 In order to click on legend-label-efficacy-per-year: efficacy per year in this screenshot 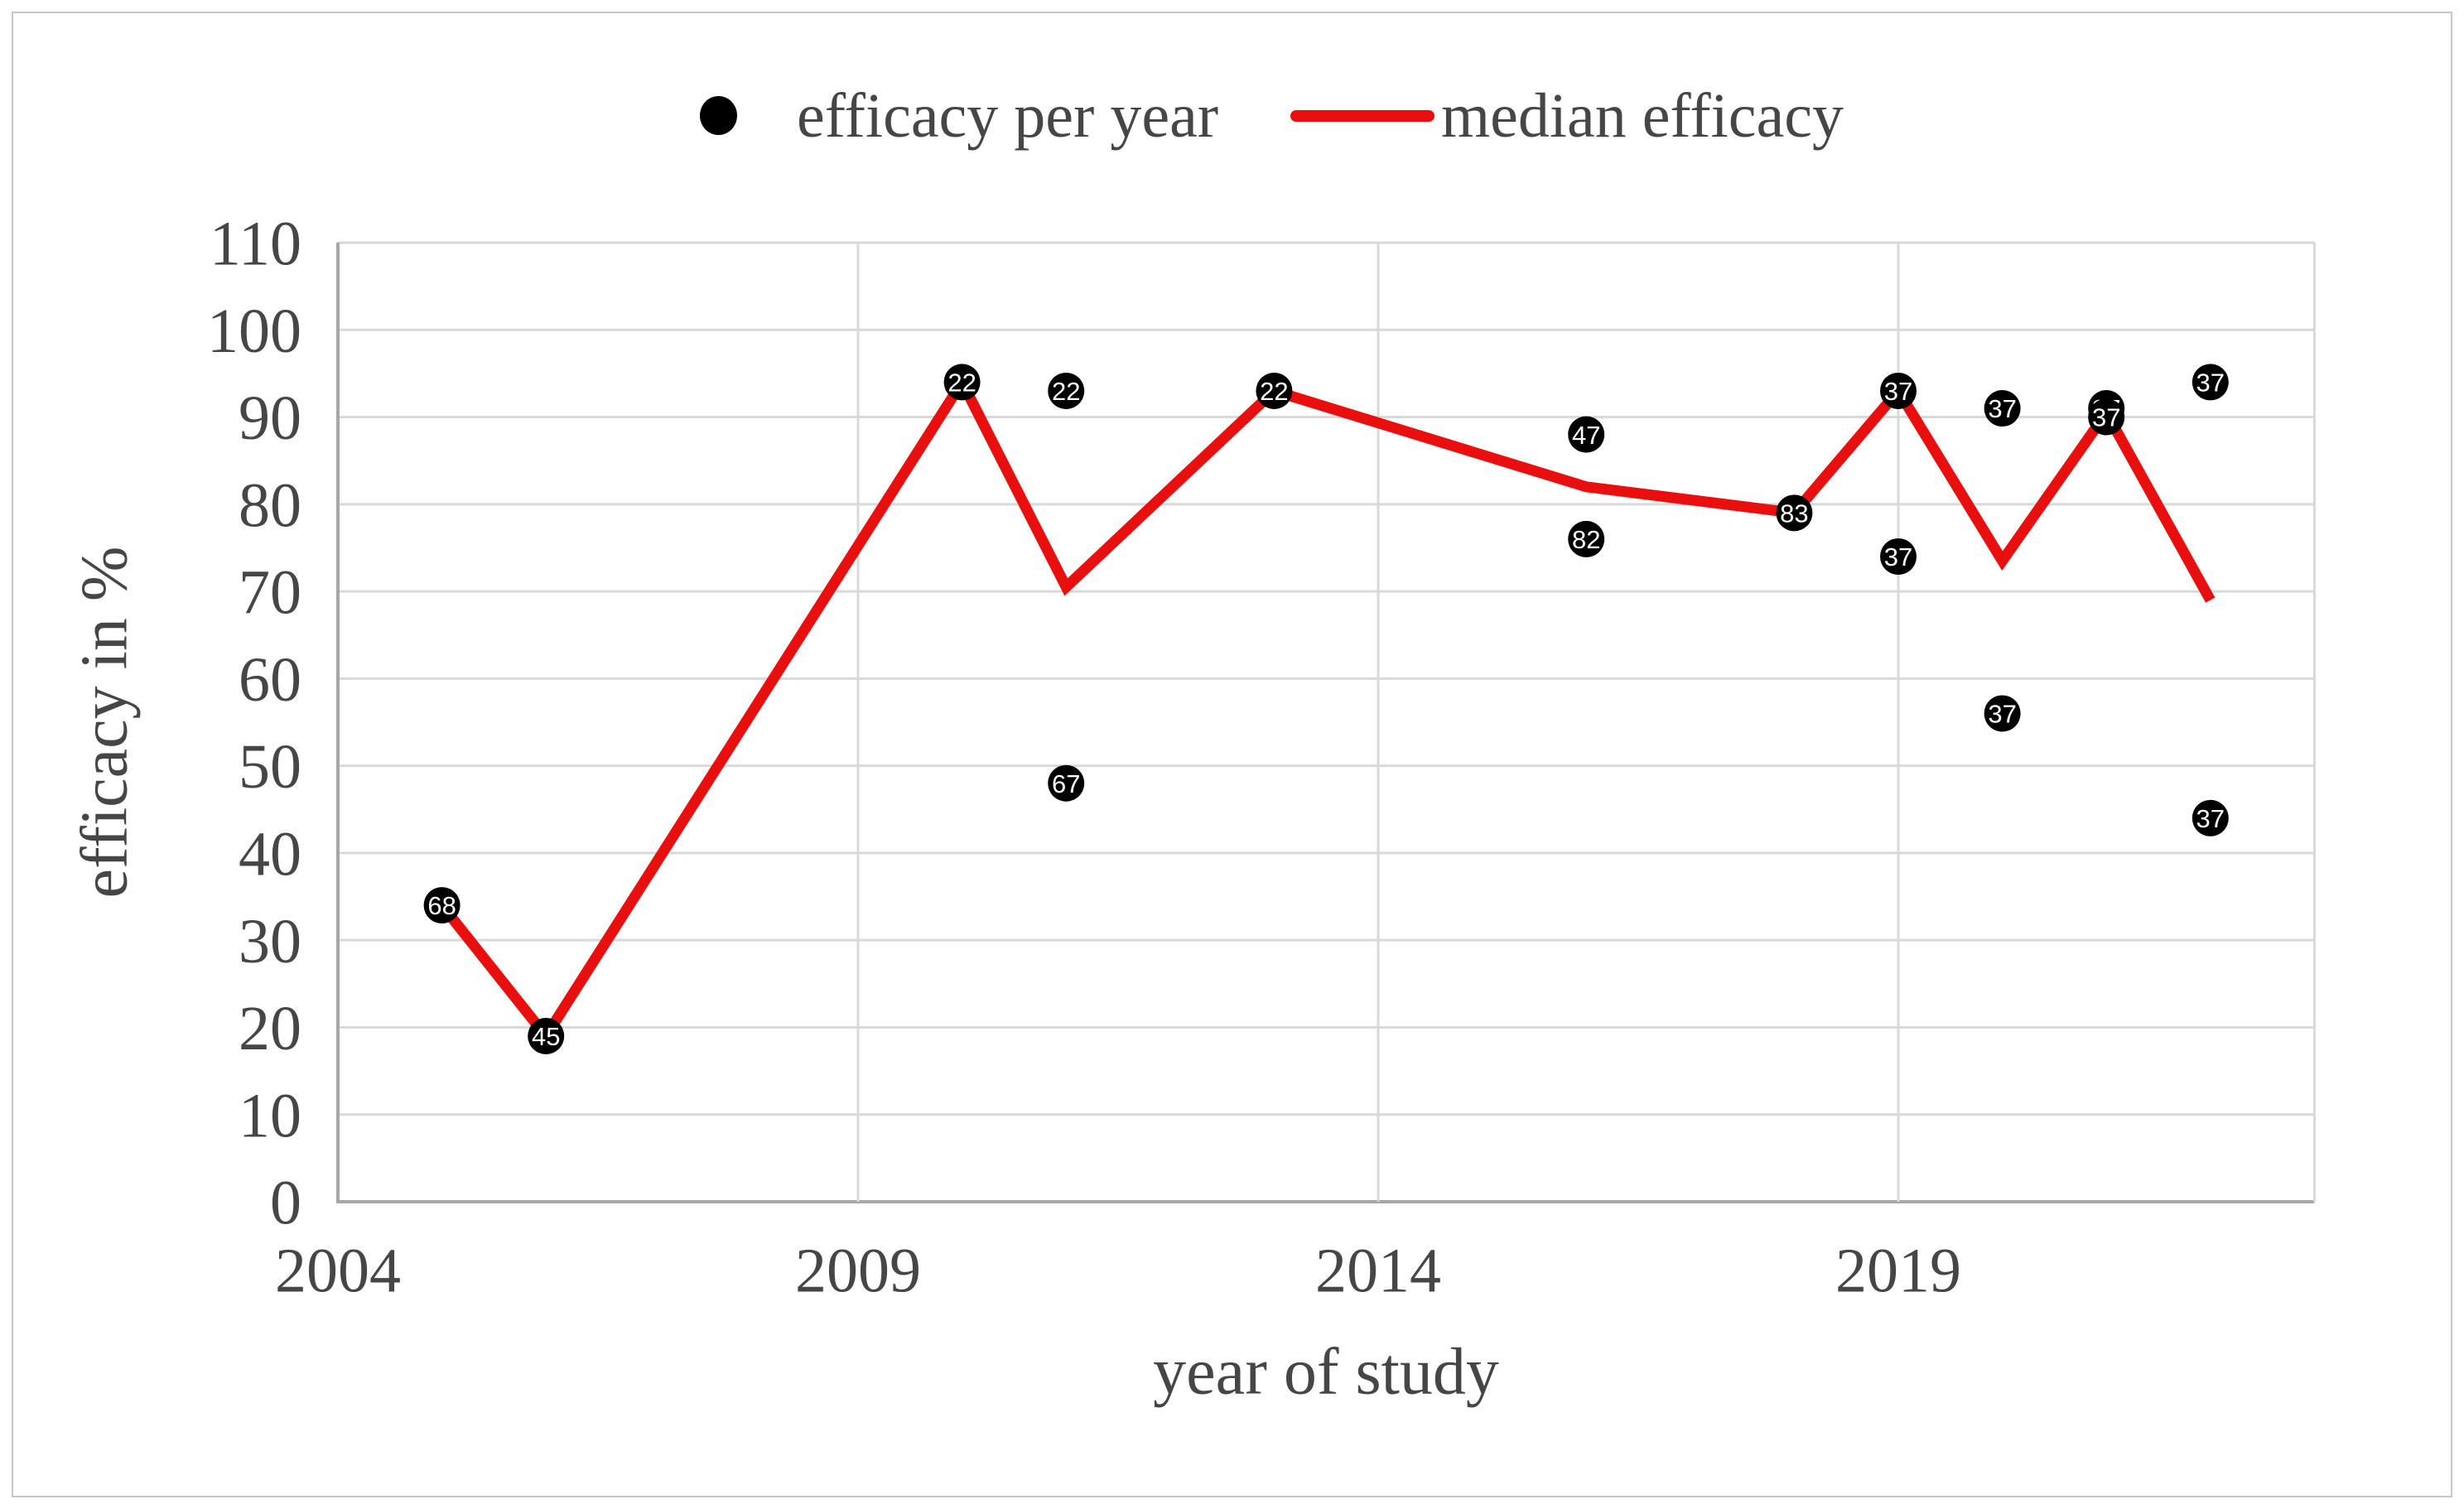, I will do `click(1008, 116)`.